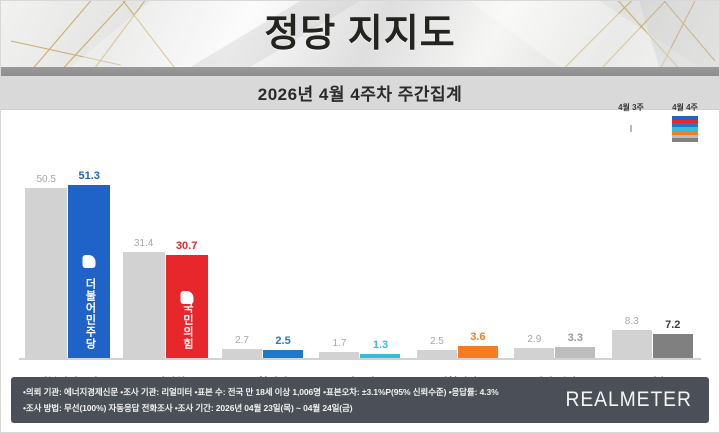 This screenshot has height=433, width=720. I want to click on bar-value-previous: 8.3, so click(631, 322).